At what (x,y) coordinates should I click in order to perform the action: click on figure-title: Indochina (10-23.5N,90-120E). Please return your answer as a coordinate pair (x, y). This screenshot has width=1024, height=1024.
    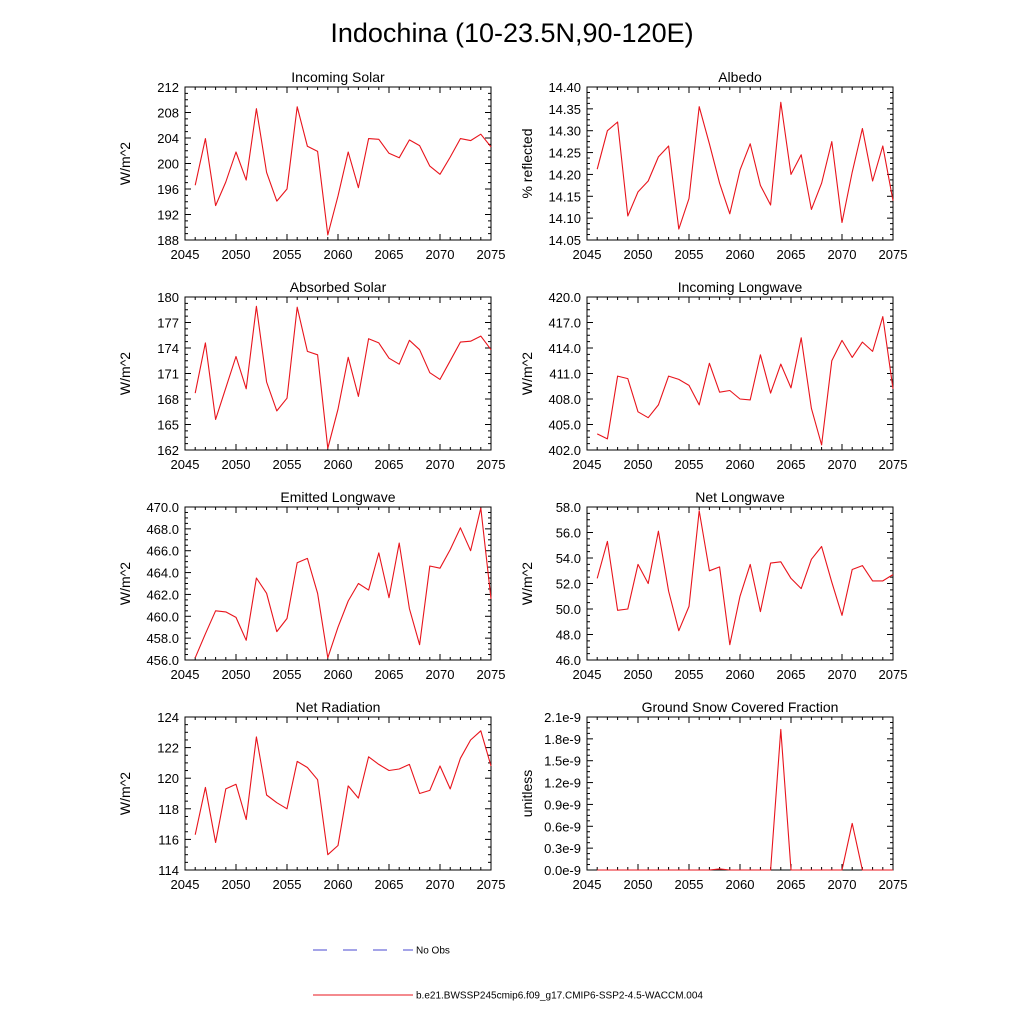
    Looking at the image, I should click on (511, 33).